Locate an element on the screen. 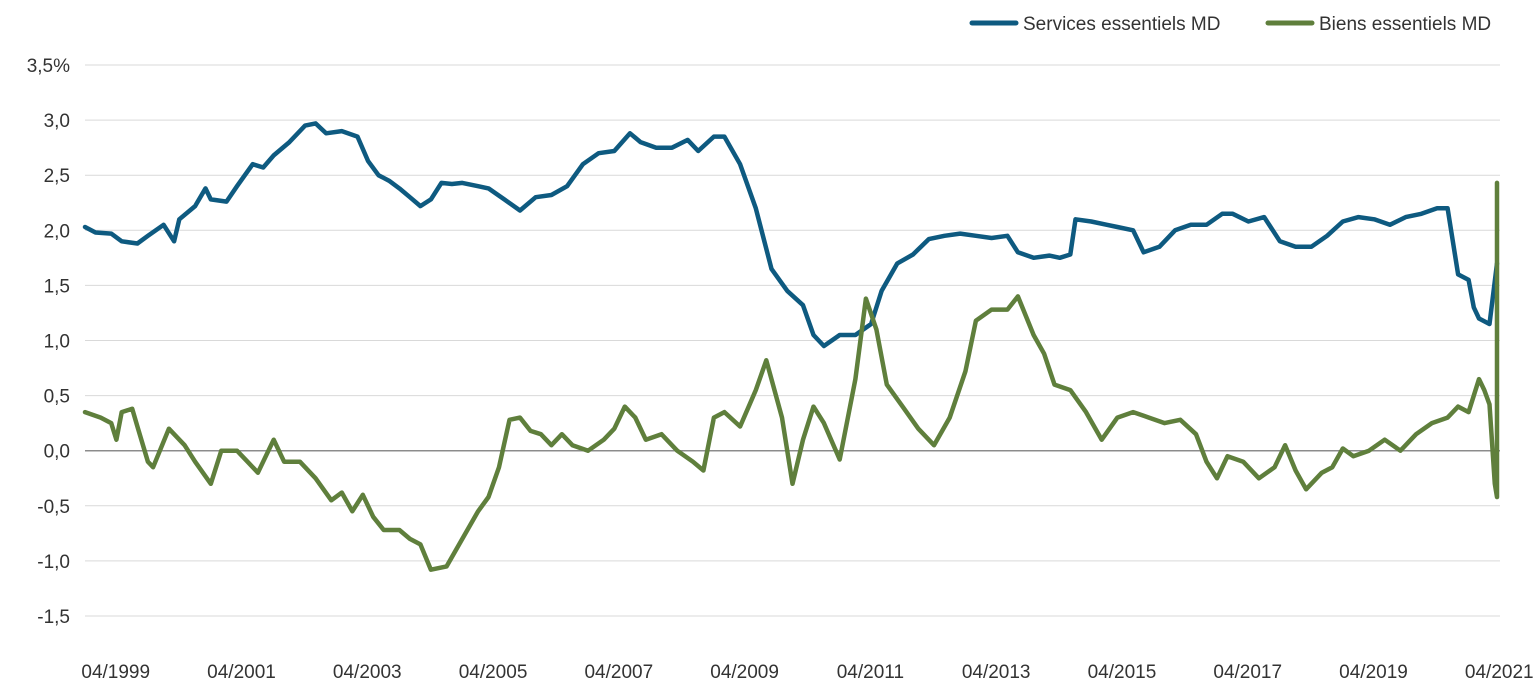 The width and height of the screenshot is (1533, 697). y-tick-label: 0,0 is located at coordinates (57, 452).